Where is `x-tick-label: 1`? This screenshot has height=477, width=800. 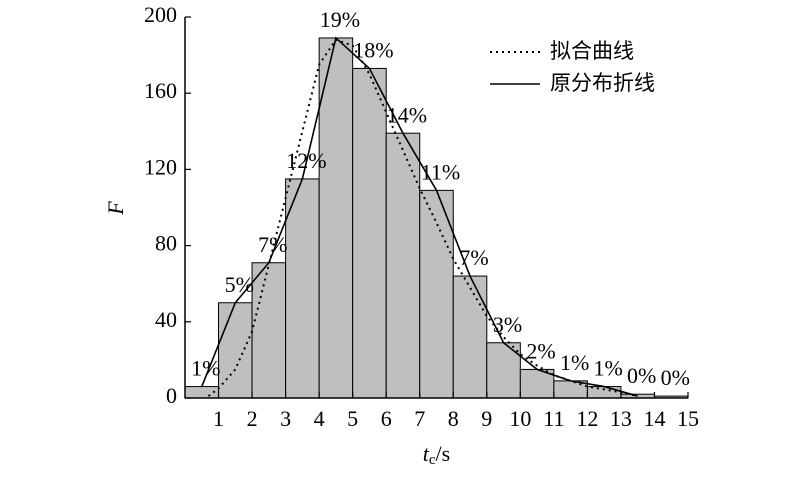 x-tick-label: 1 is located at coordinates (218, 418).